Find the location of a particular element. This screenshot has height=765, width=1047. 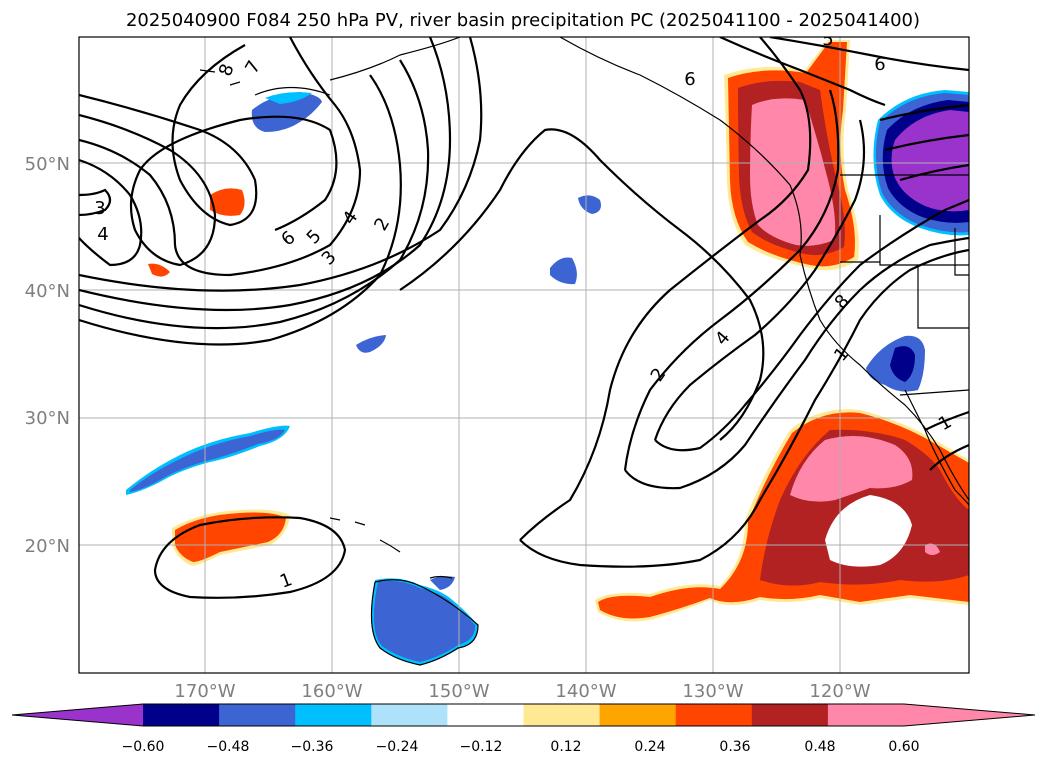

border-us-mexico is located at coordinates (934, 392).